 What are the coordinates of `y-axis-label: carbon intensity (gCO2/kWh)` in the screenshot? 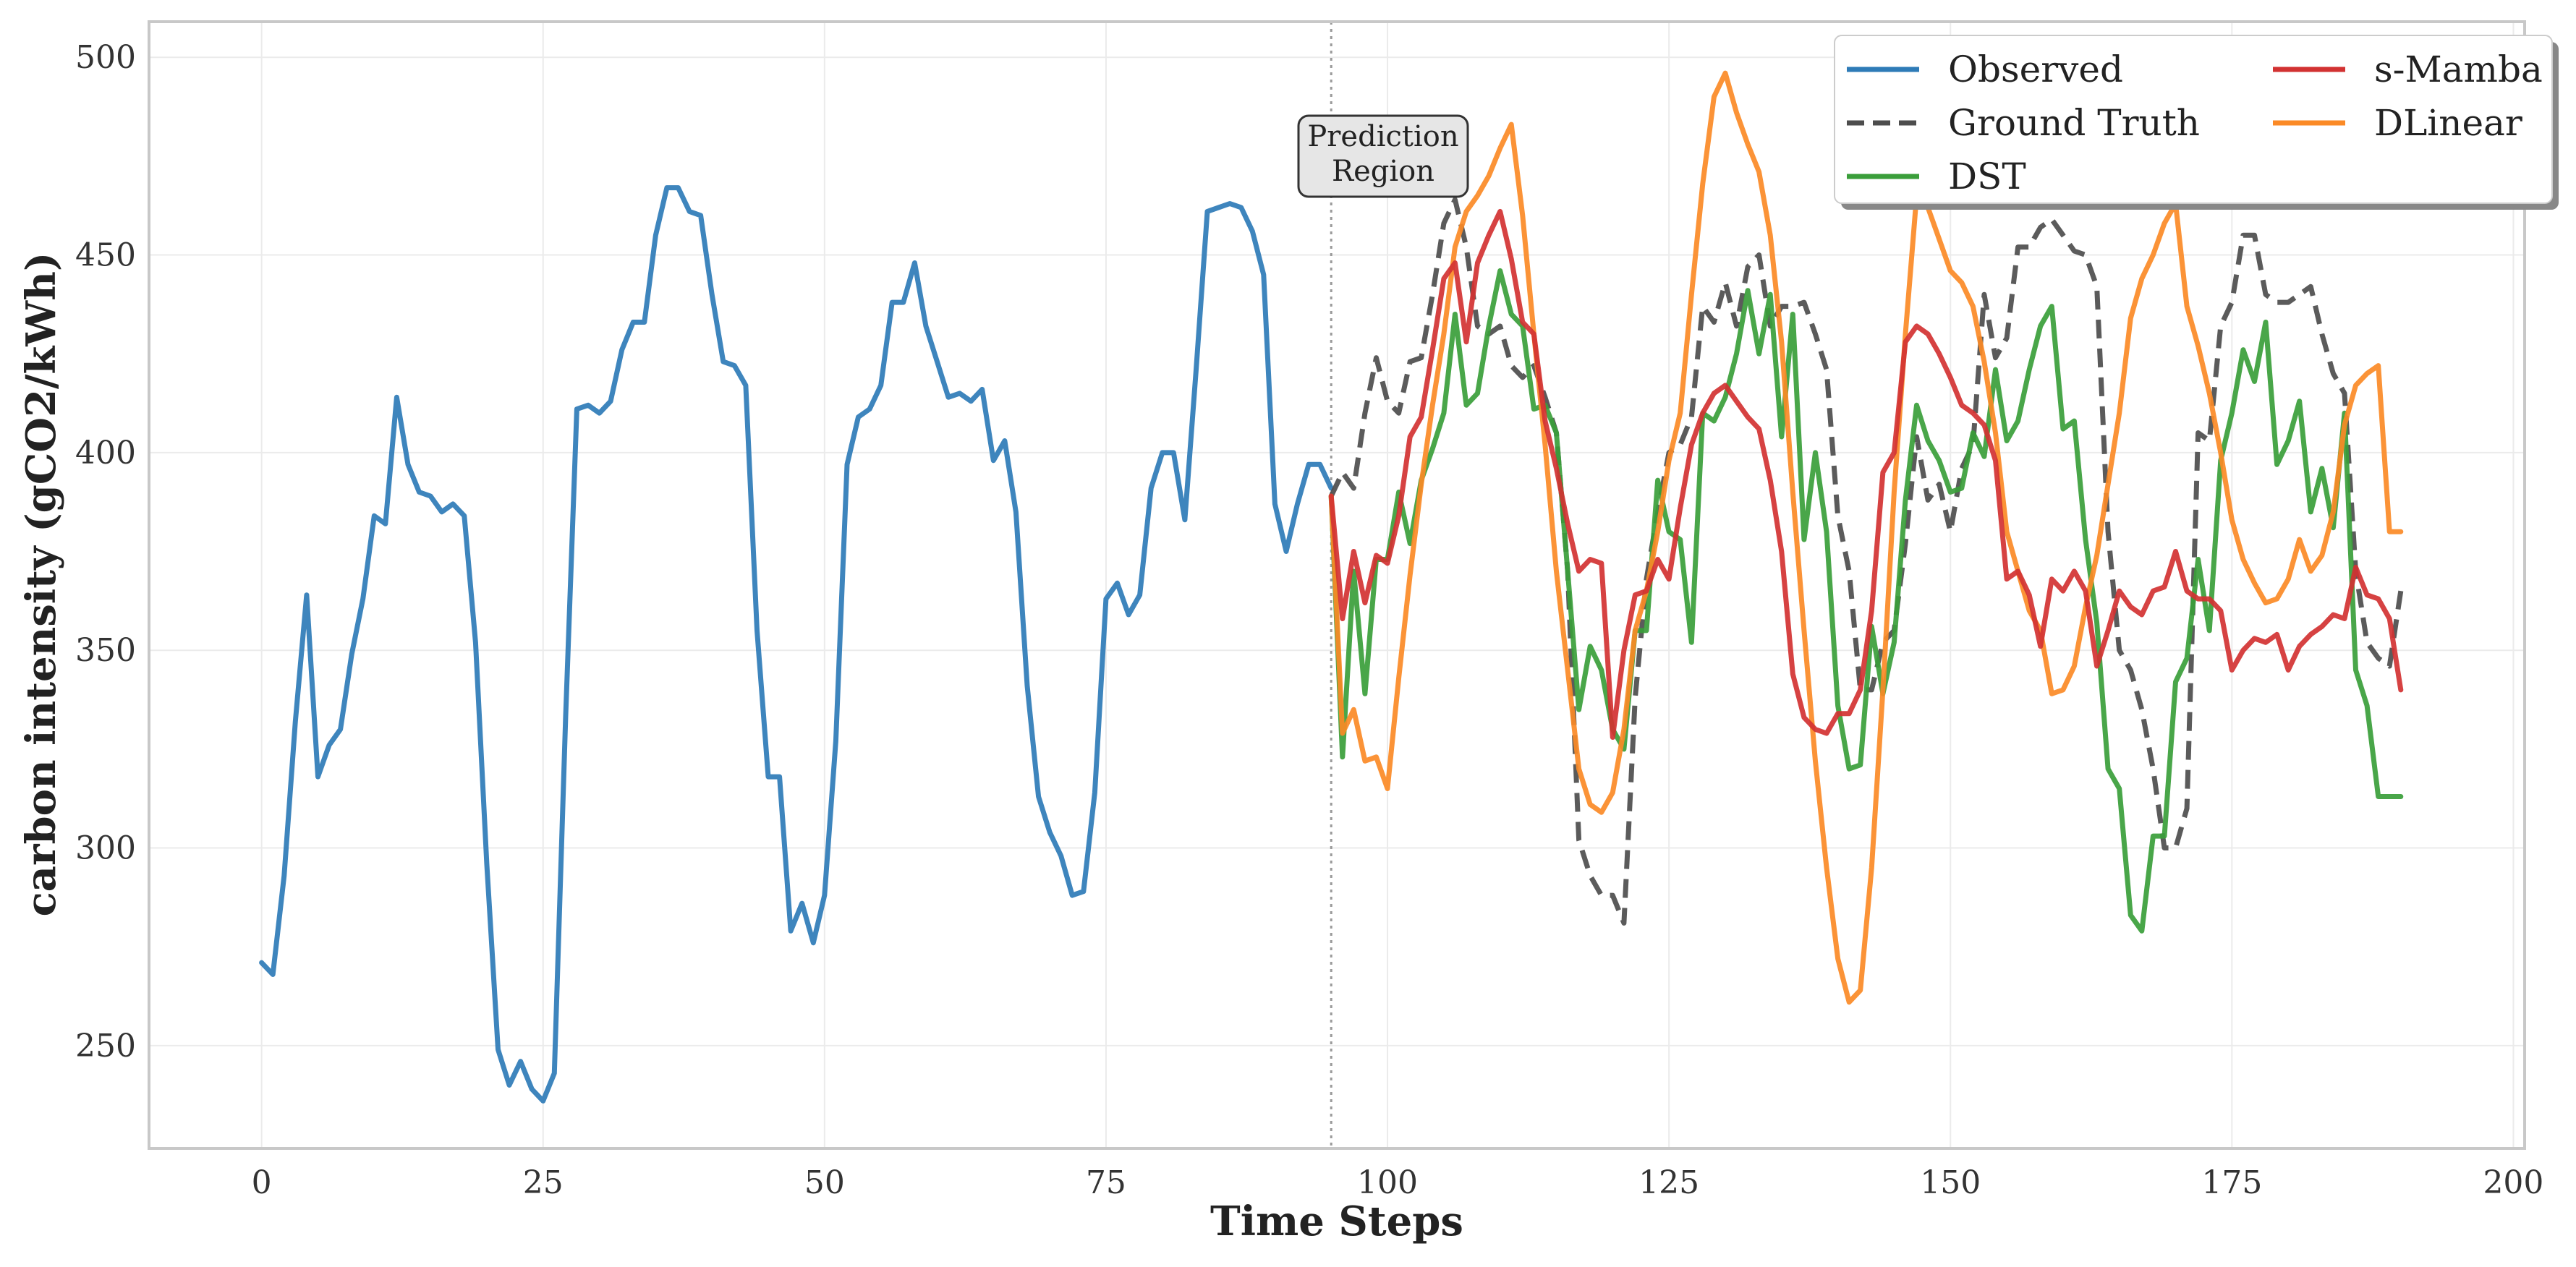 It's located at (41, 584).